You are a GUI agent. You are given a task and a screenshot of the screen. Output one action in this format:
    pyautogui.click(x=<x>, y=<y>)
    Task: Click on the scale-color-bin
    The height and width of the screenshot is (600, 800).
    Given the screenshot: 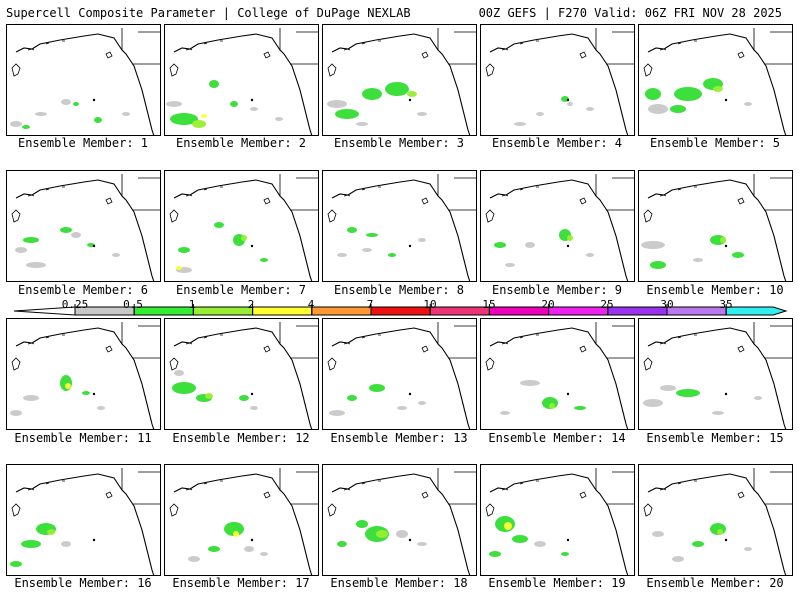 What is the action you would take?
    pyautogui.click(x=459, y=311)
    